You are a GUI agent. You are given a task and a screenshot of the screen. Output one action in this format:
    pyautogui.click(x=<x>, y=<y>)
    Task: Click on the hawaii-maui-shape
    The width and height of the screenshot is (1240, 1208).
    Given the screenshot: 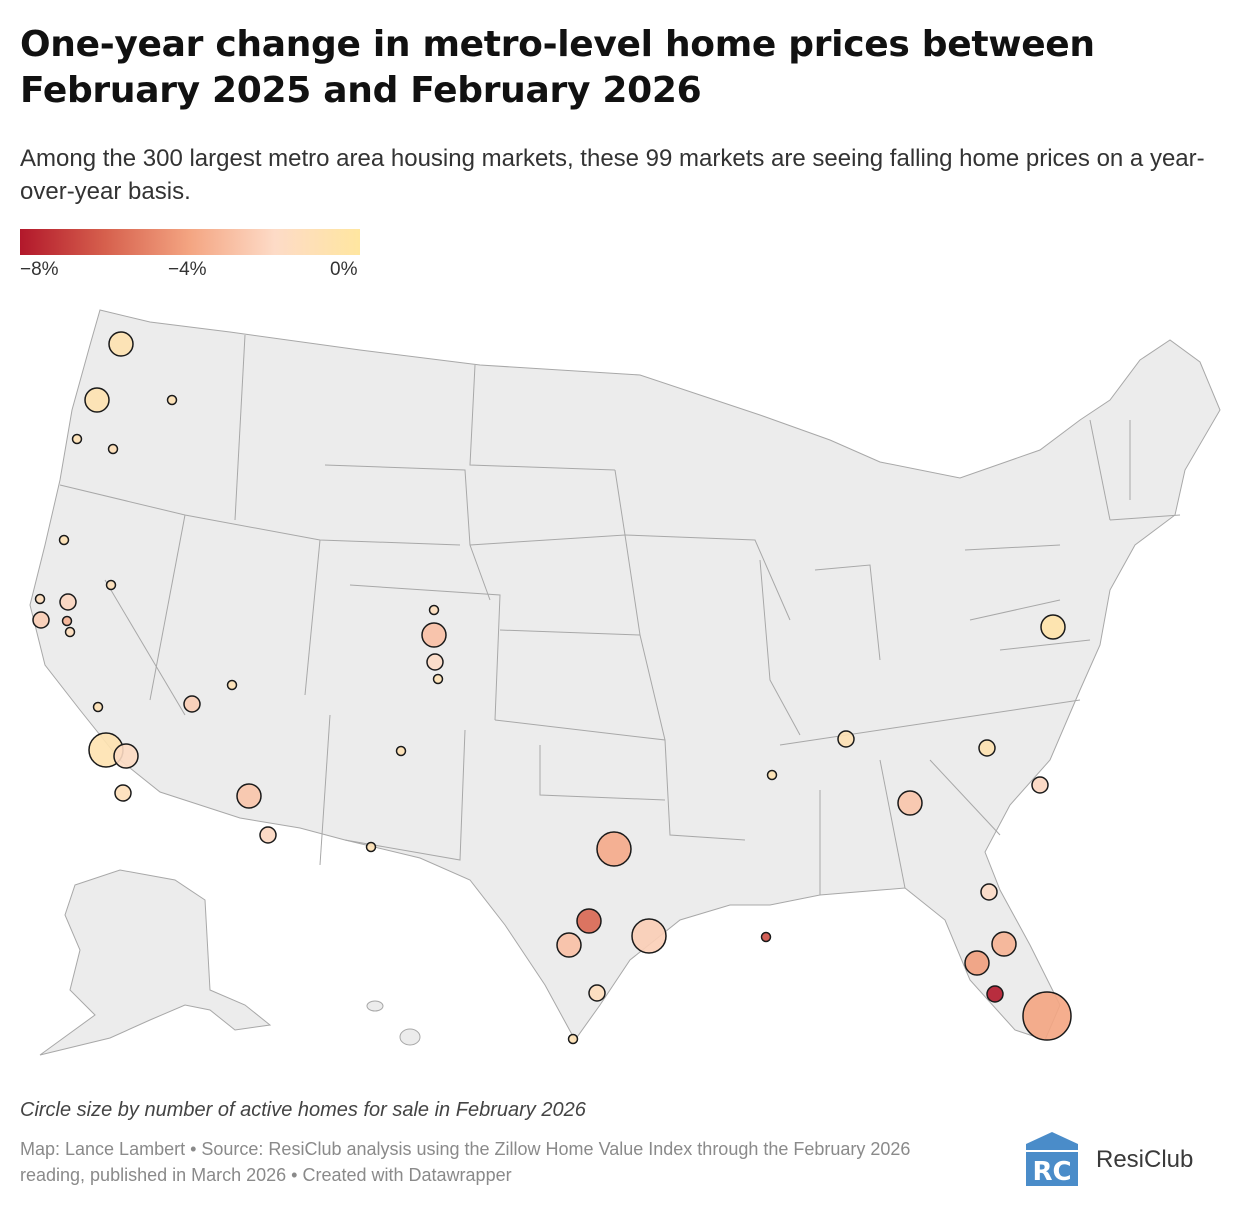 What is the action you would take?
    pyautogui.click(x=375, y=1006)
    